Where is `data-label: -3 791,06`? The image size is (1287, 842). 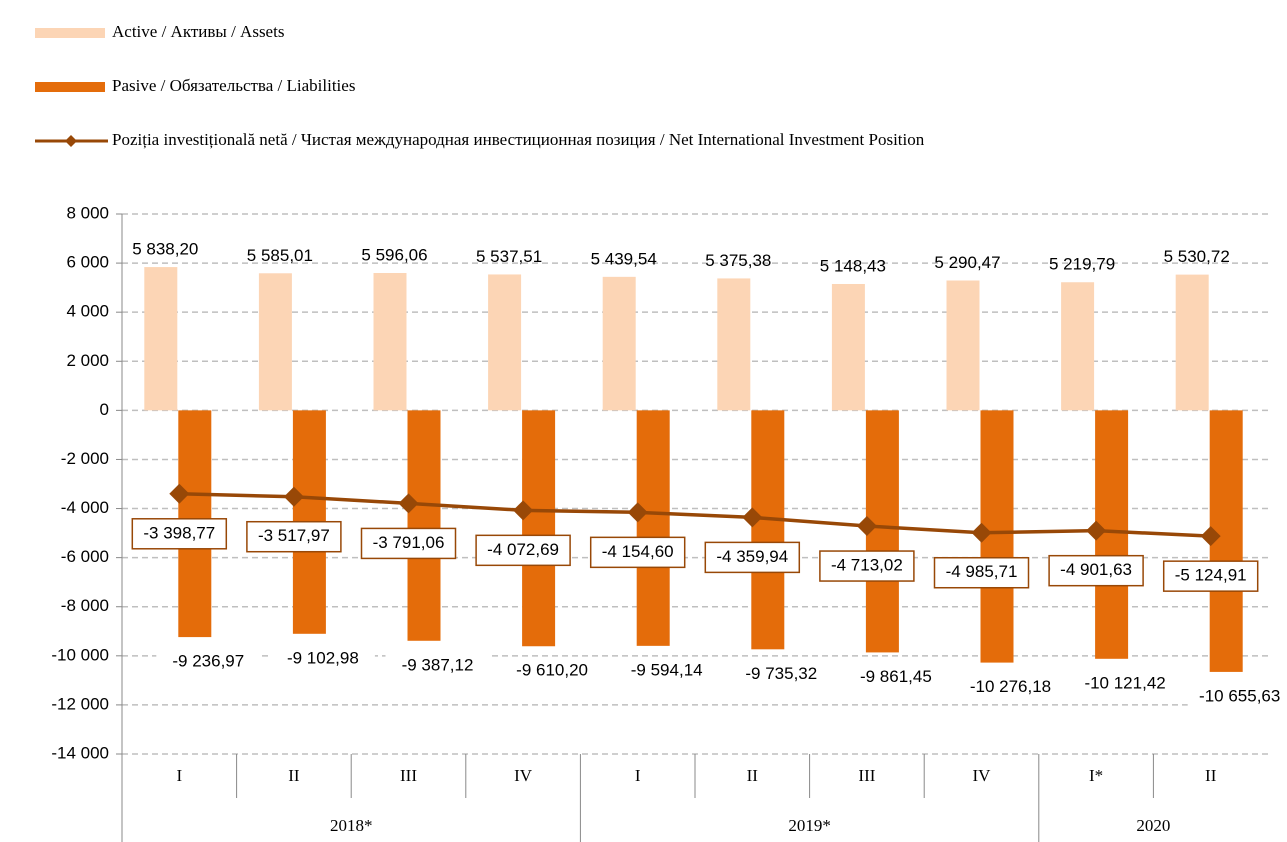 data-label: -3 791,06 is located at coordinates (409, 542).